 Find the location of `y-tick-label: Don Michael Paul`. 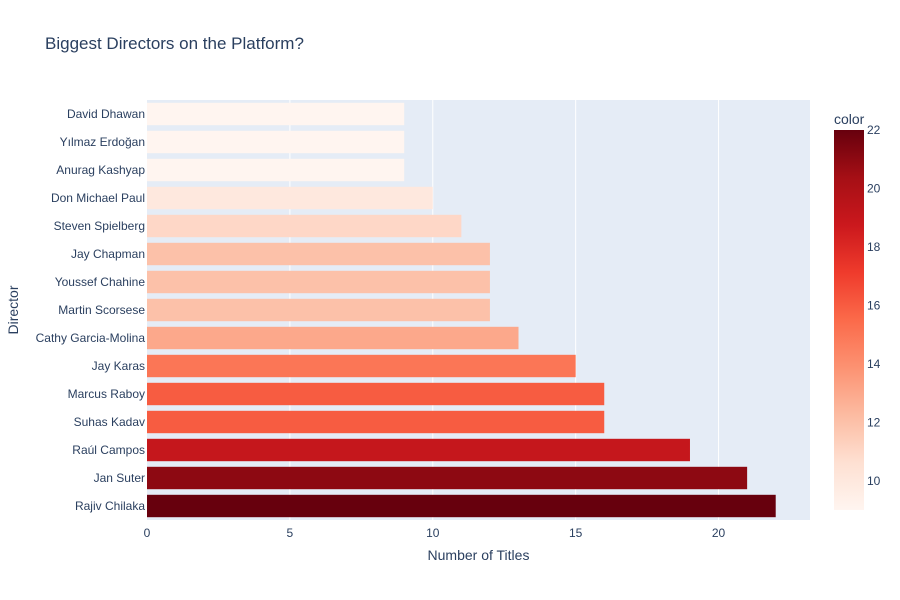

y-tick-label: Don Michael Paul is located at coordinates (98, 198).